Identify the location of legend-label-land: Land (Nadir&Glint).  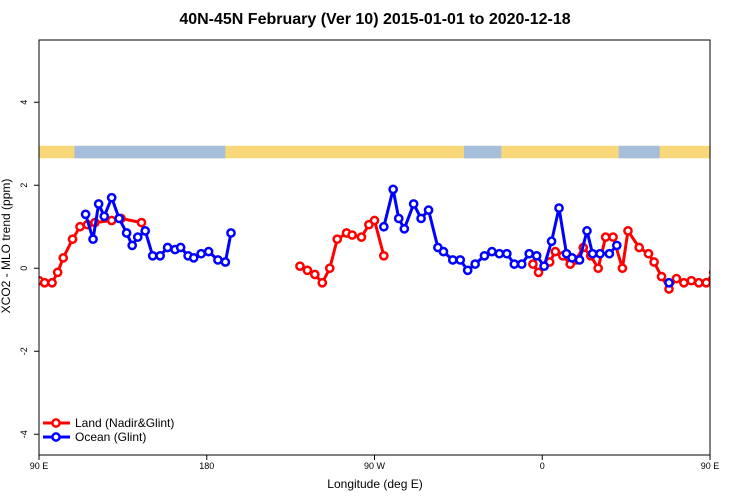
(124, 423).